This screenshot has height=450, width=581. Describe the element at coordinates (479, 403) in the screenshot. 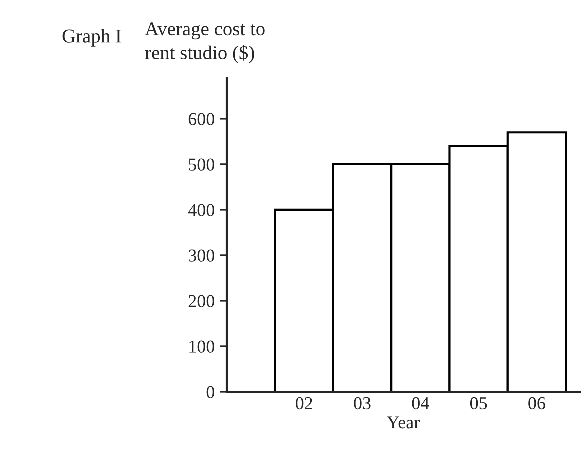

I see `x-tick-label: 05` at that location.